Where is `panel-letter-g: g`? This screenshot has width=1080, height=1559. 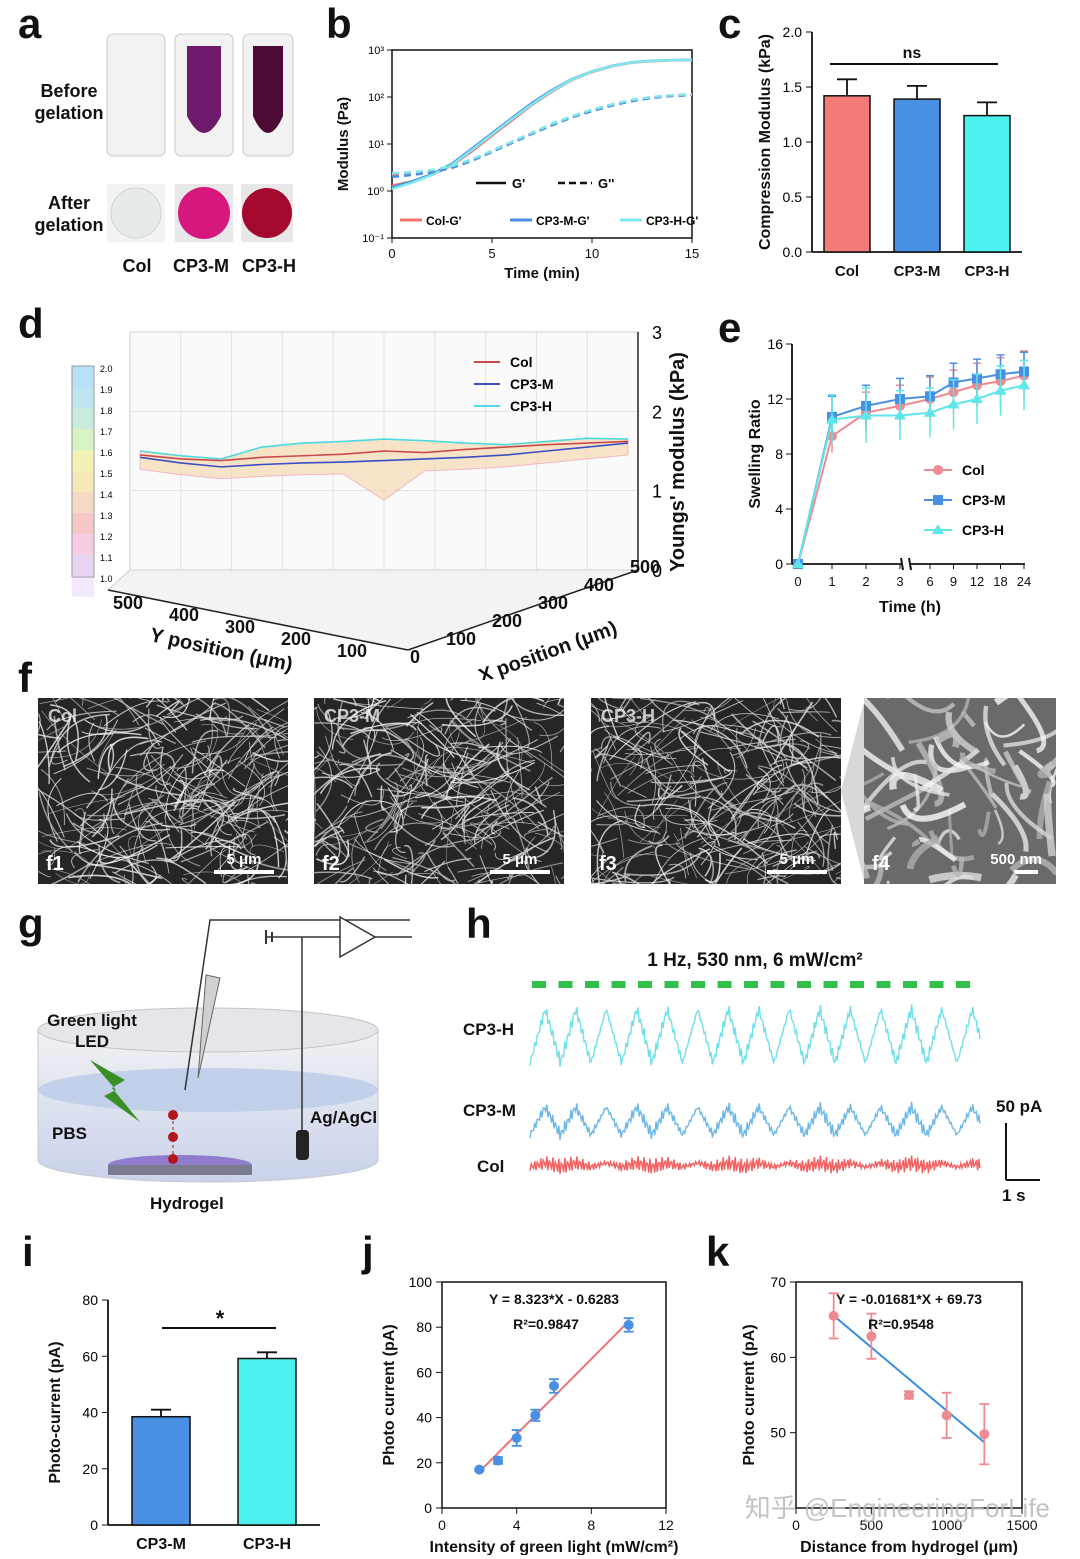 panel-letter-g: g is located at coordinates (31, 923).